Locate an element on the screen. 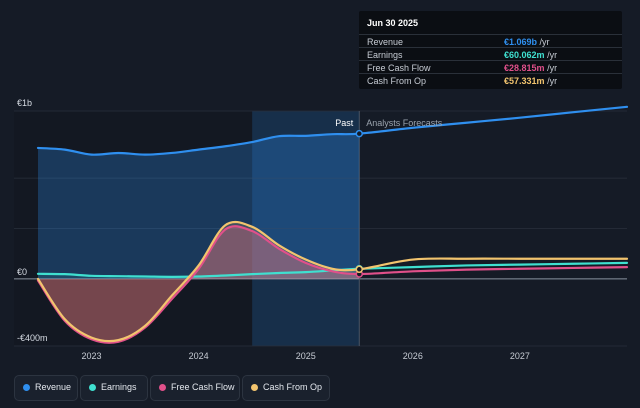 Image resolution: width=640 pixels, height=408 pixels. x-tick-label: 2026 is located at coordinates (413, 356).